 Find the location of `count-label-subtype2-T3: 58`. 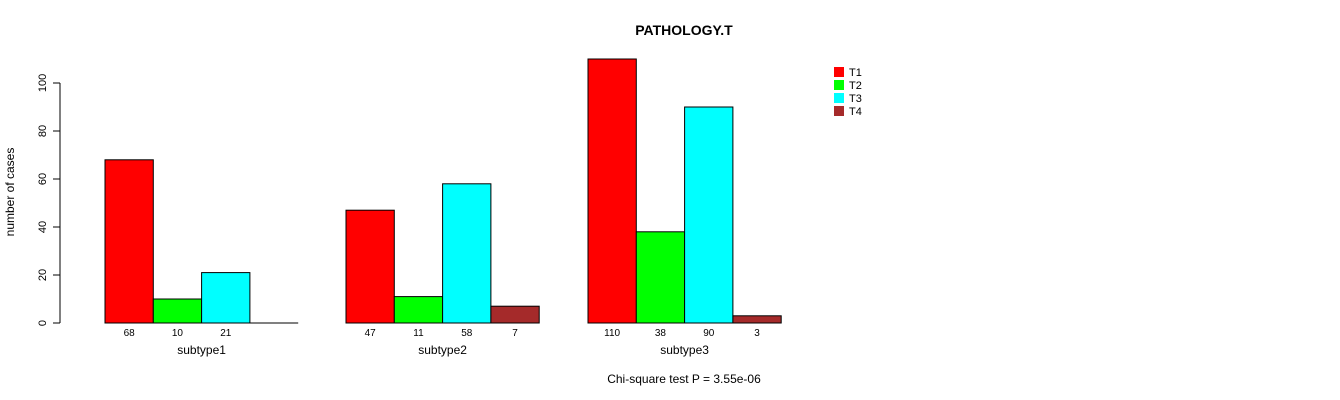

count-label-subtype2-T3: 58 is located at coordinates (467, 333).